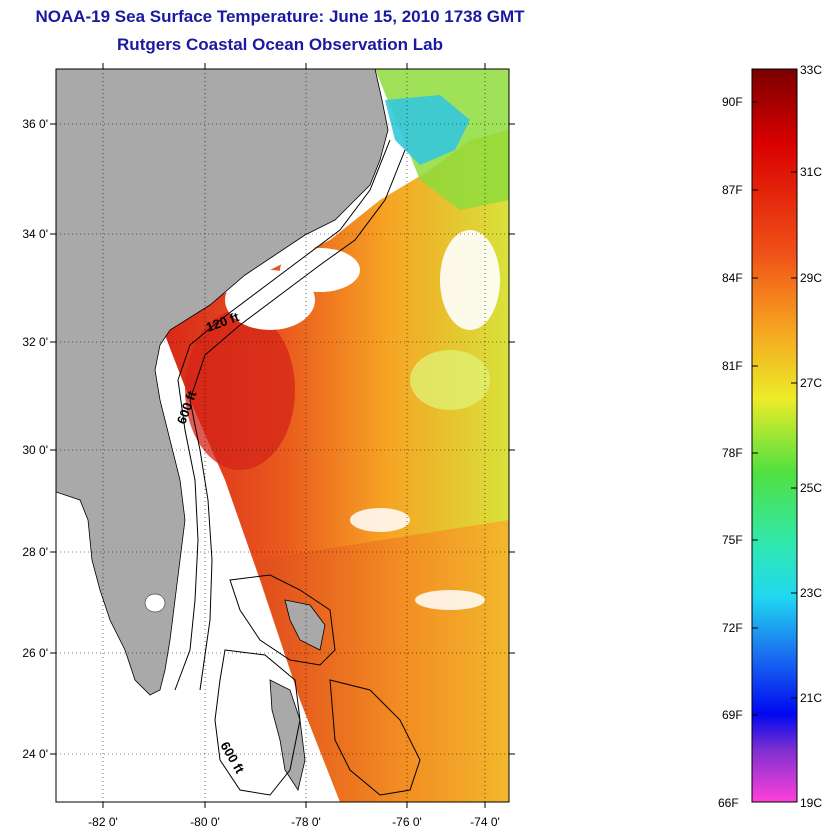 This screenshot has height=832, width=833. Describe the element at coordinates (485, 822) in the screenshot. I see `lon-label: -74 0'` at that location.